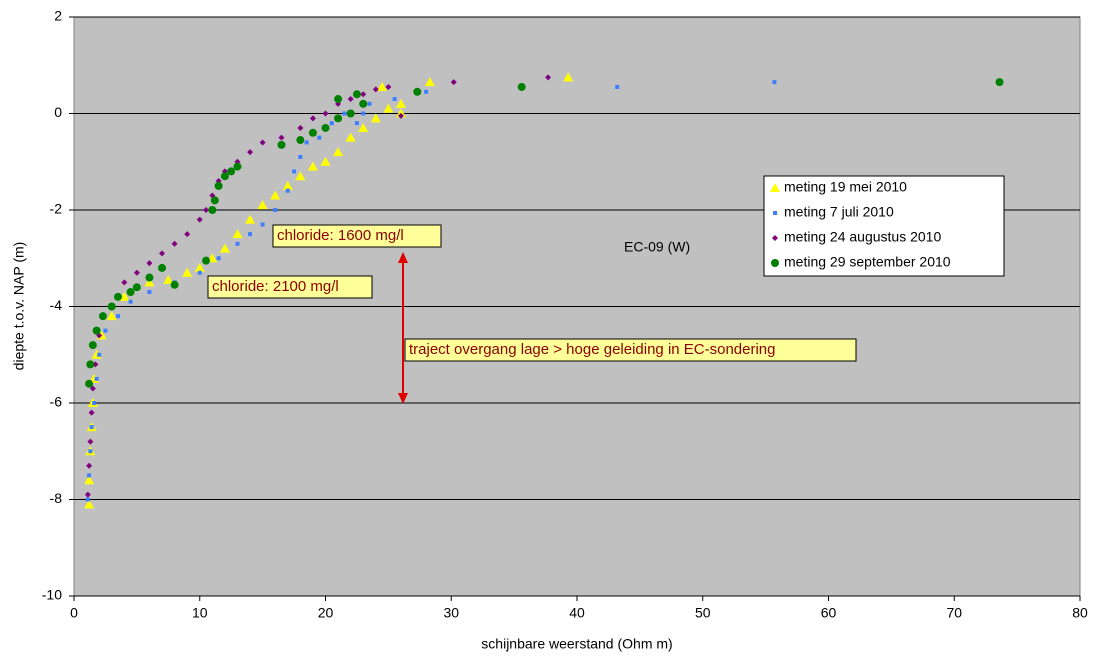  I want to click on legend-label: meting 24 augustus 2010, so click(862, 237).